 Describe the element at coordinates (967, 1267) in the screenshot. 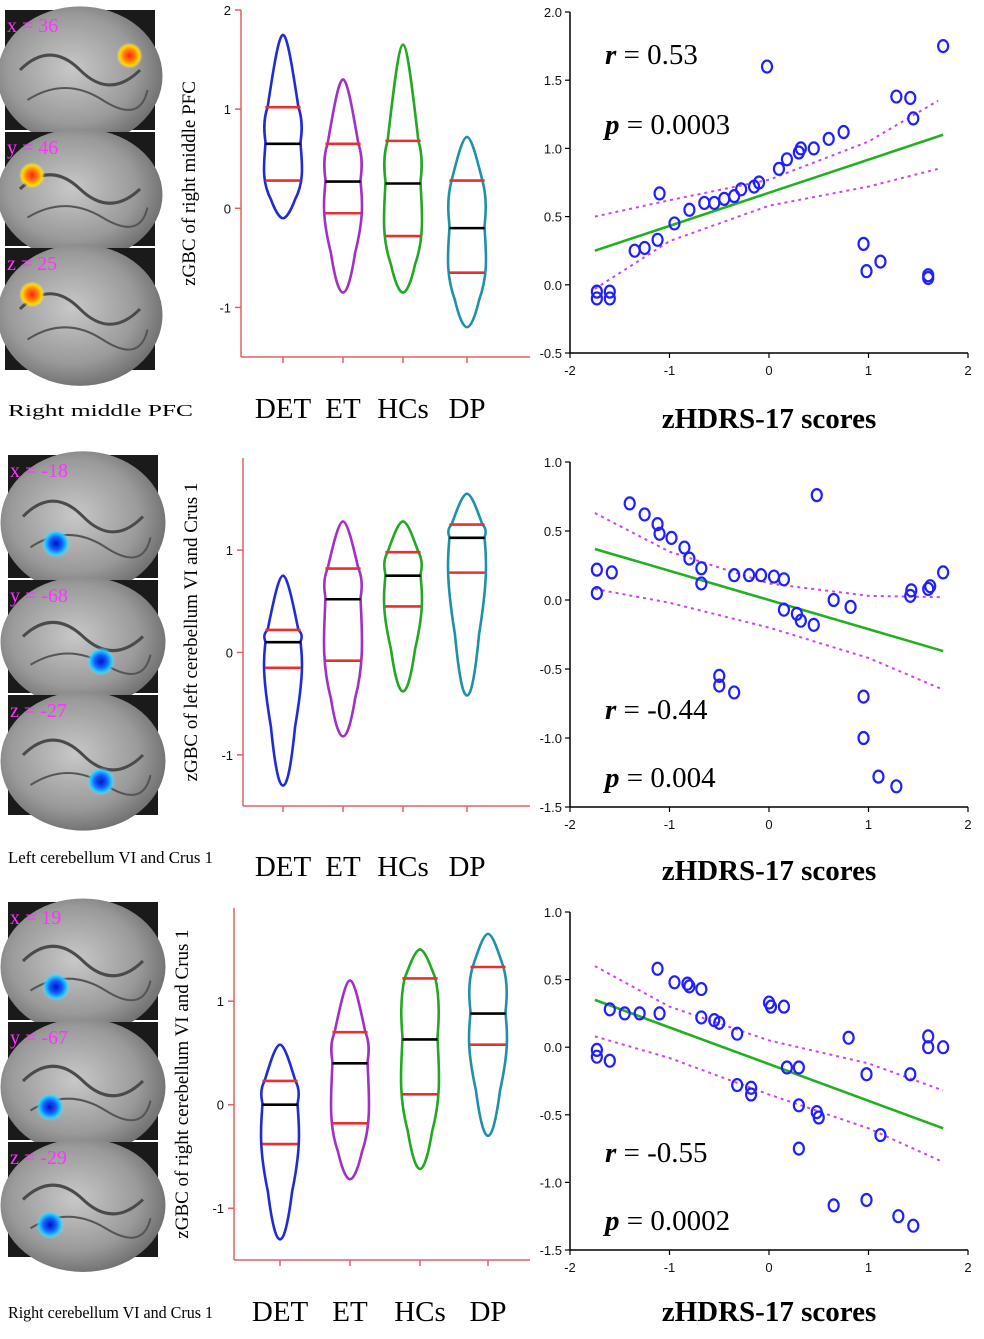

I see `scatter-x-tick-label: 2` at that location.